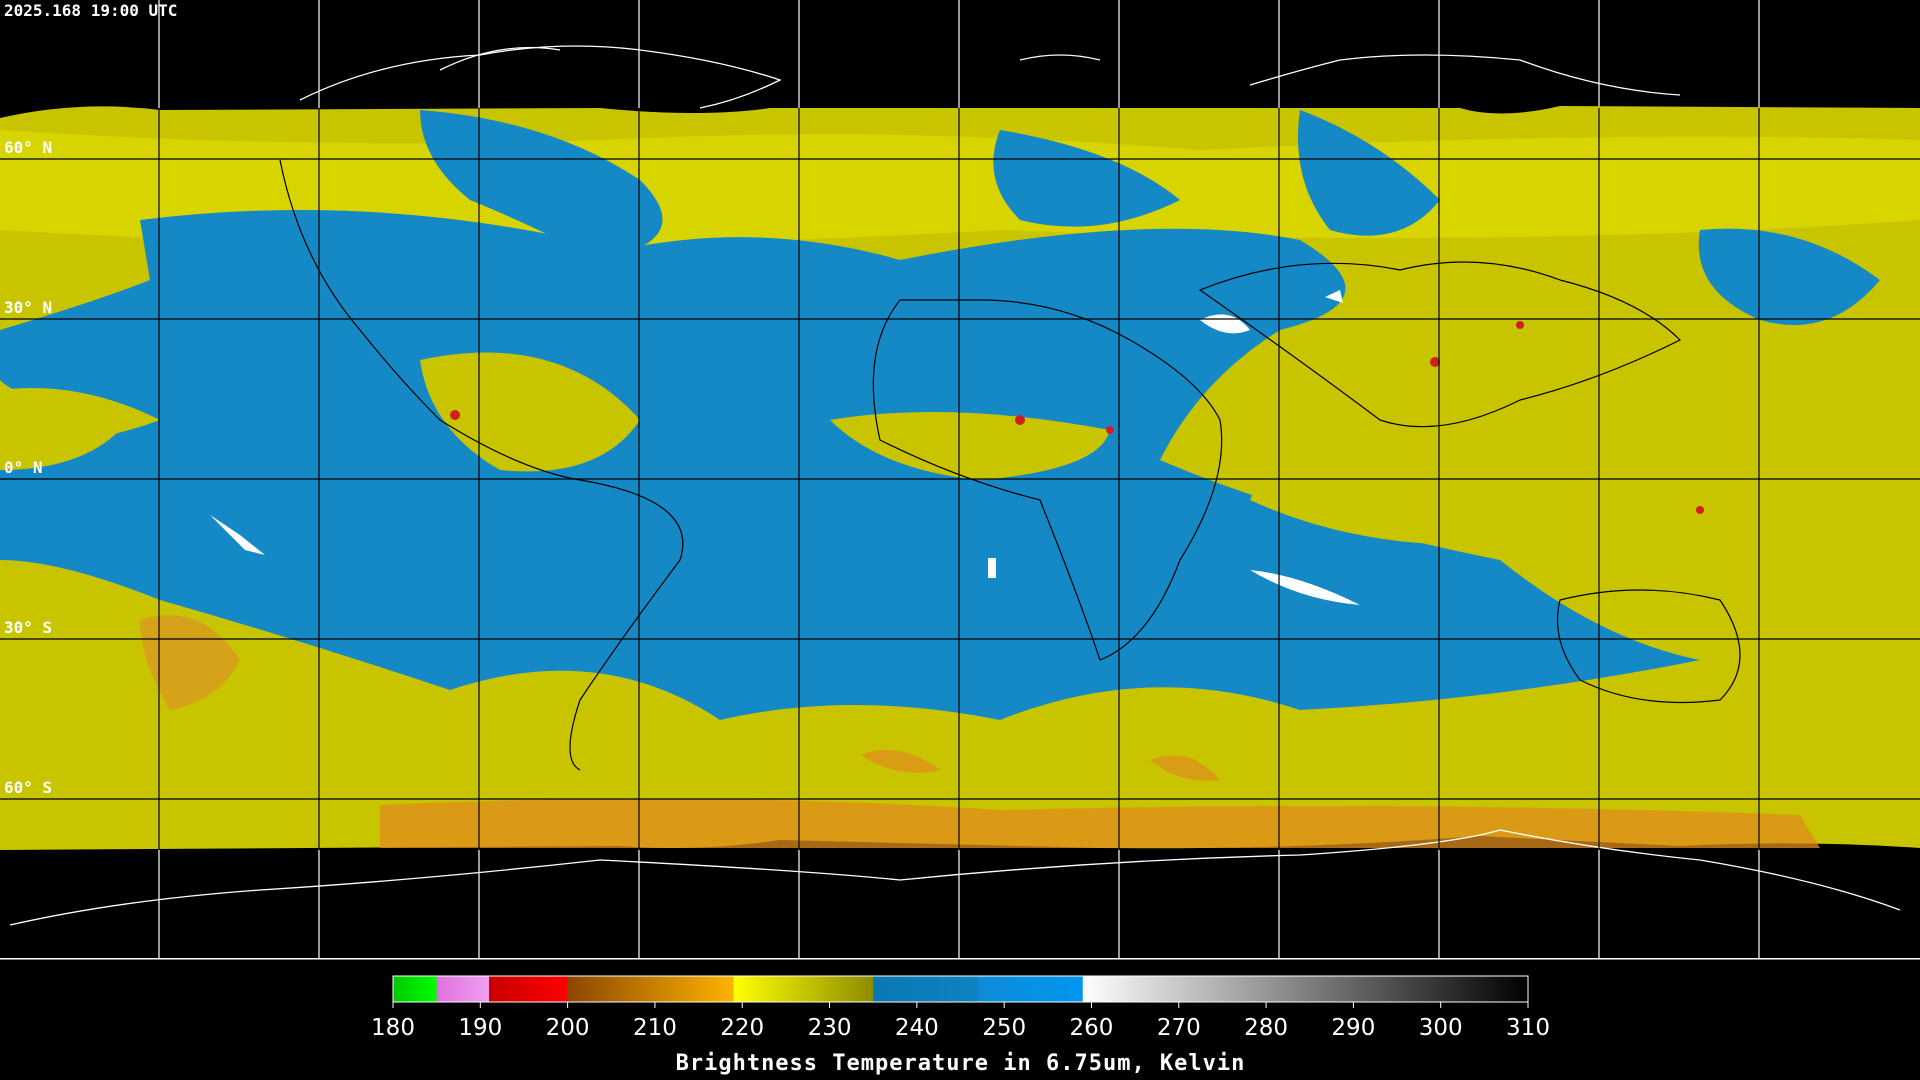 This screenshot has width=1920, height=1080. What do you see at coordinates (1353, 1028) in the screenshot?
I see `colorbar-tick-label: 290` at bounding box center [1353, 1028].